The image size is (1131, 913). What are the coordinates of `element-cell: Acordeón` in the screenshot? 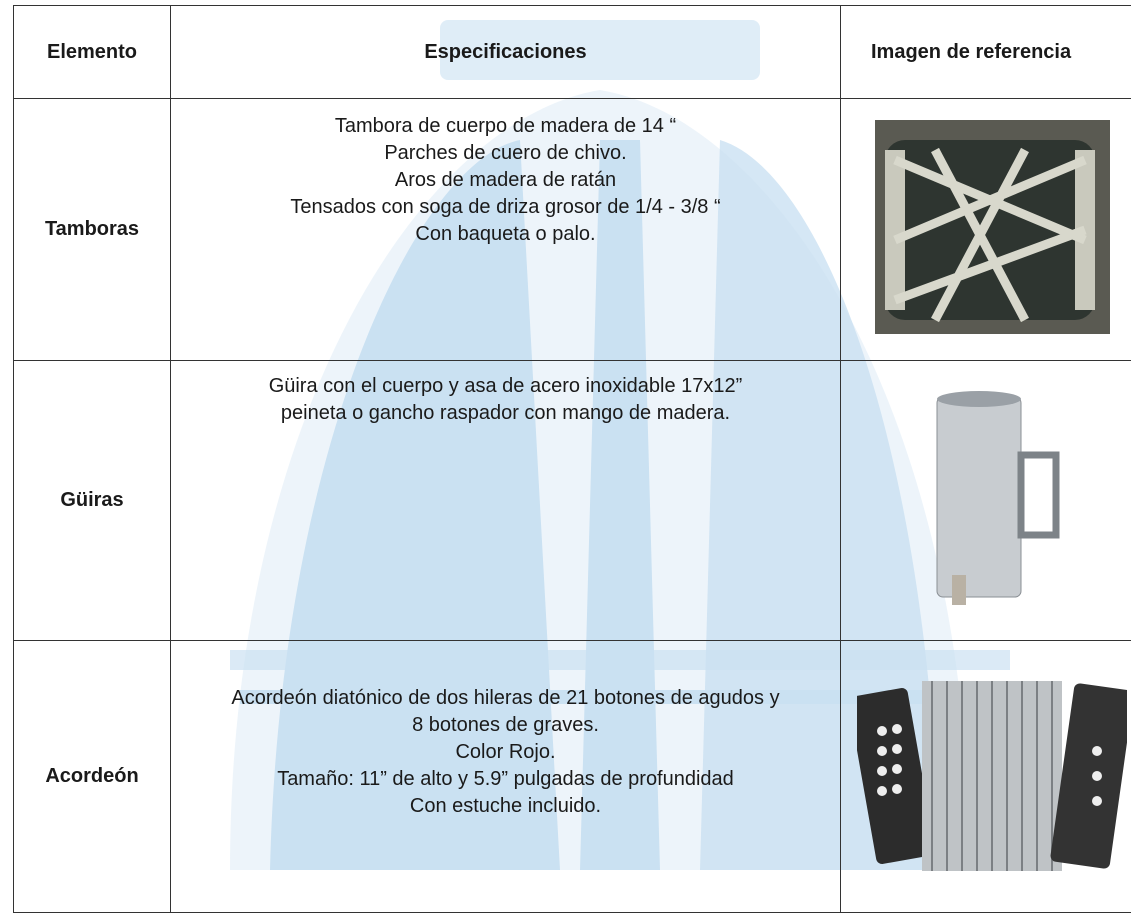 It's located at (92, 777).